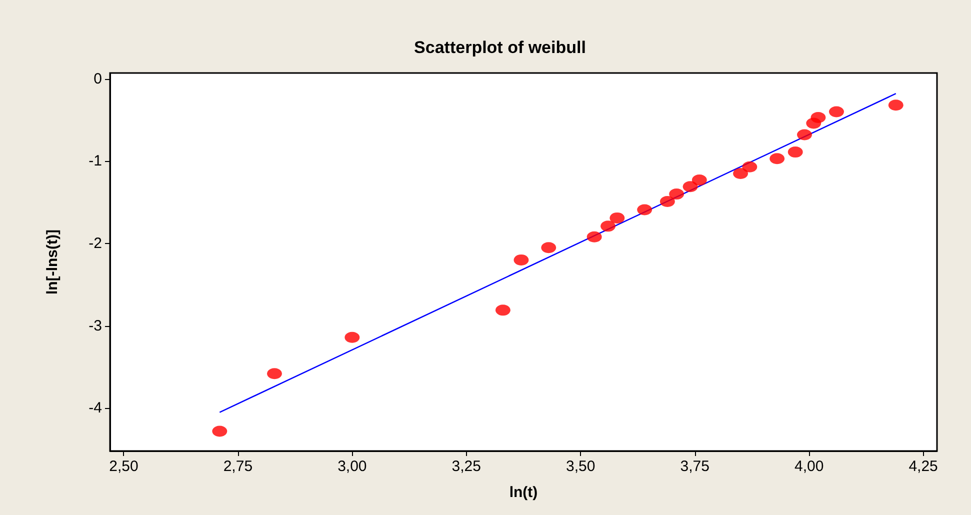 The width and height of the screenshot is (971, 515). I want to click on x-tick-label: 4,25, so click(923, 466).